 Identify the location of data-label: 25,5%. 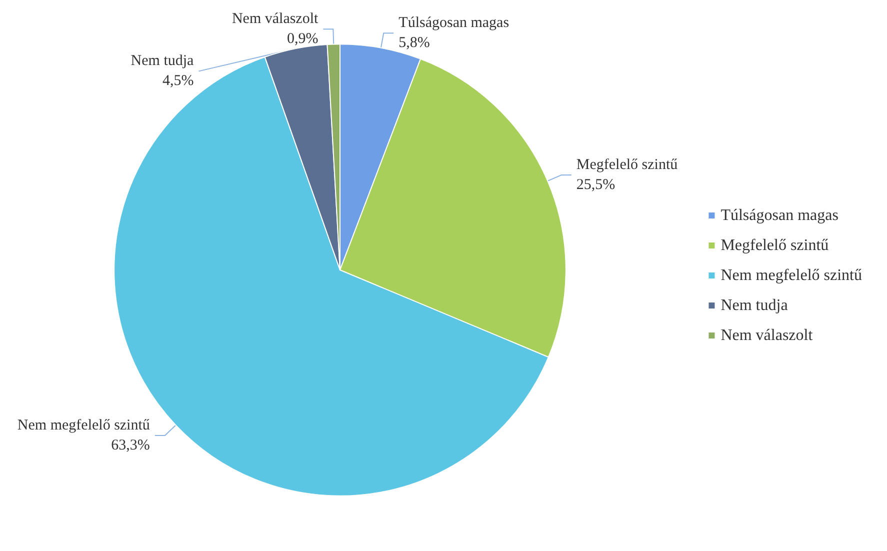
(596, 185).